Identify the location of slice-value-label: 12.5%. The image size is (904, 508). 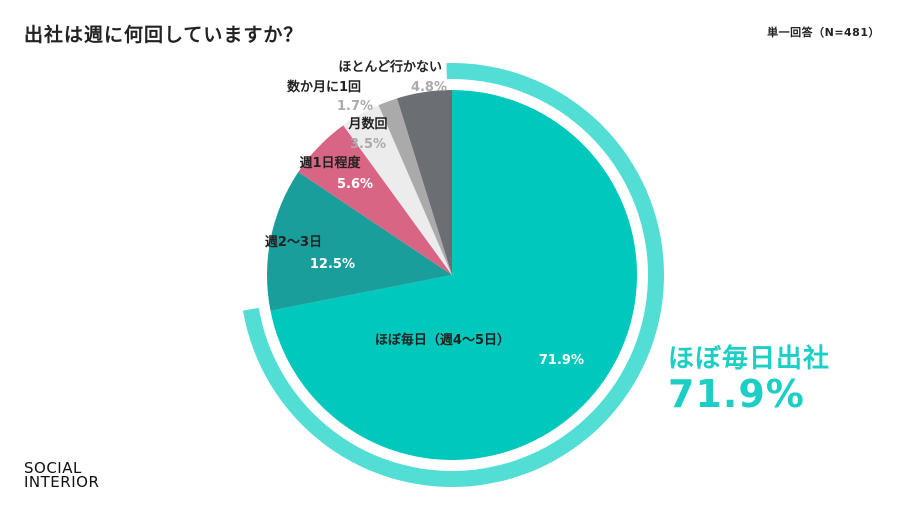
(332, 264).